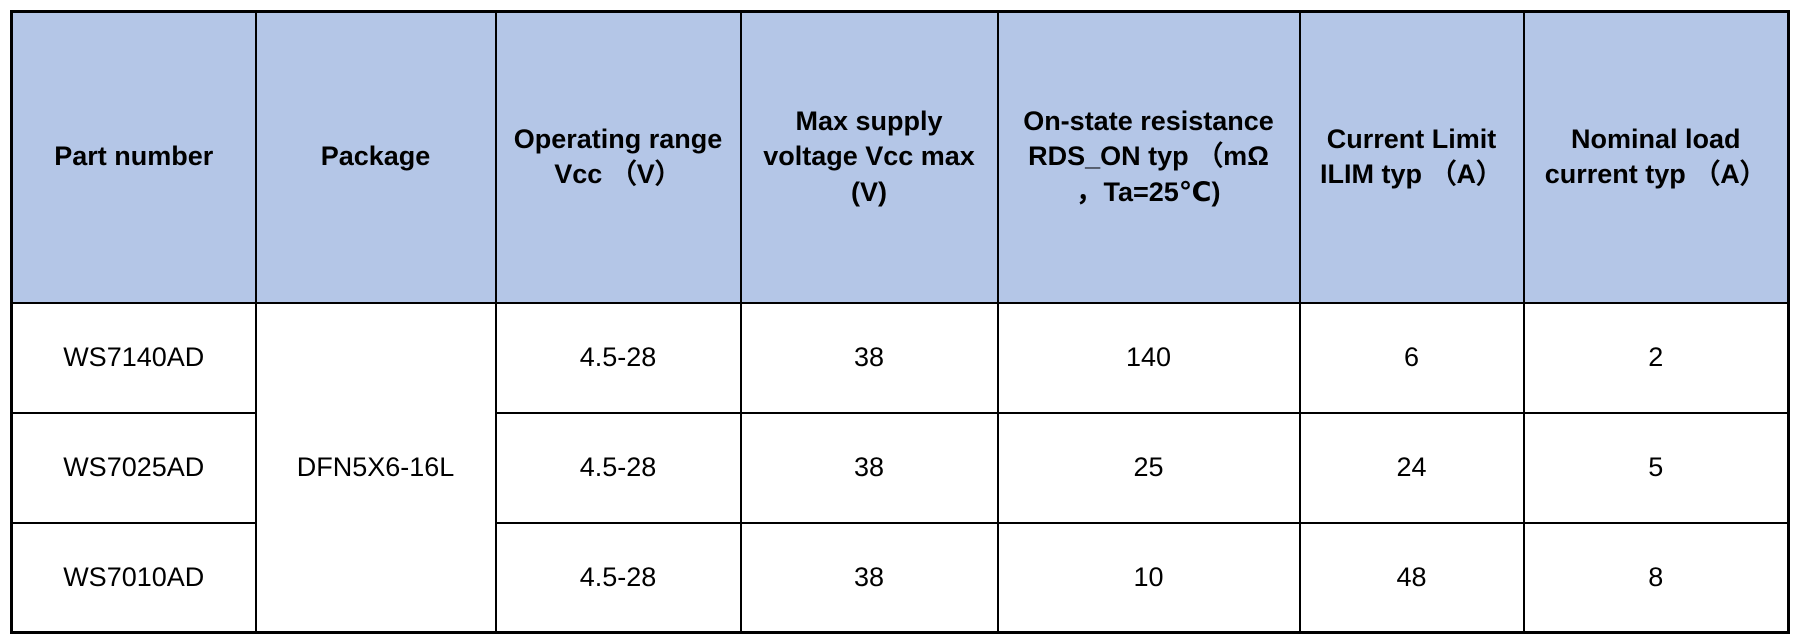  Describe the element at coordinates (1656, 577) in the screenshot. I see `cell-nominal-load-current: 8` at that location.